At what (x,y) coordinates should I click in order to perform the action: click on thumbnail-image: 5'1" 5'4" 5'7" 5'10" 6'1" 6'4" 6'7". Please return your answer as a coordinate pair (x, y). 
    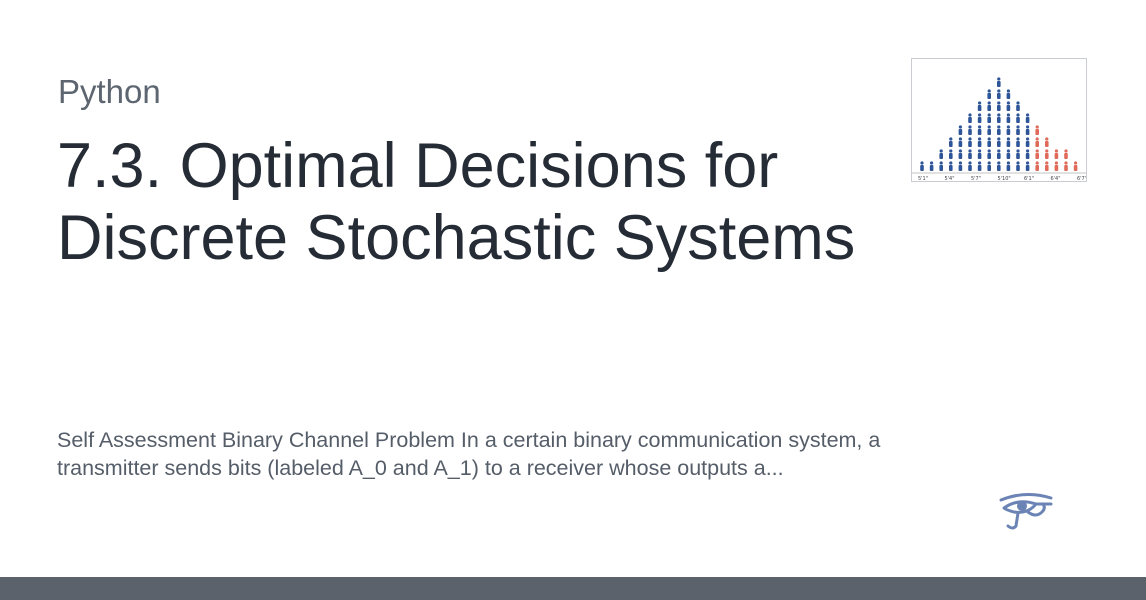
    Looking at the image, I should click on (999, 120).